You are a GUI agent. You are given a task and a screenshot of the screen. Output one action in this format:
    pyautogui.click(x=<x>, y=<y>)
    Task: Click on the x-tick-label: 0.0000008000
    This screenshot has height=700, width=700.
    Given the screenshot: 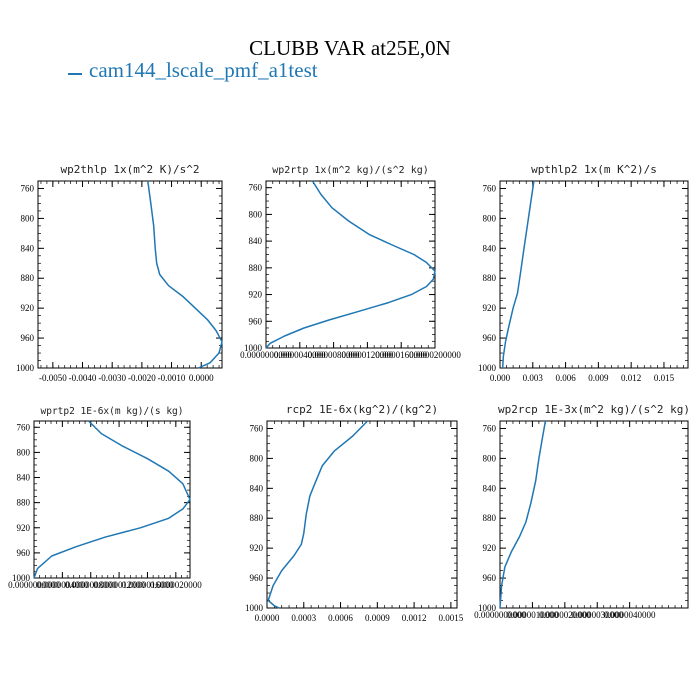 What is the action you would take?
    pyautogui.click(x=91, y=585)
    